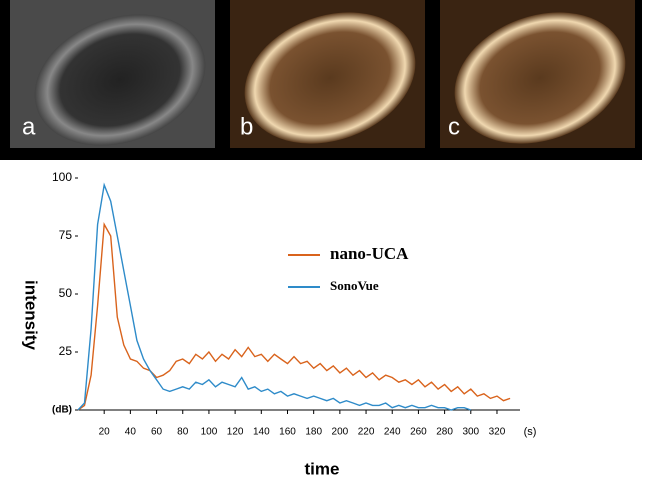  I want to click on x-unit: (s), so click(530, 432).